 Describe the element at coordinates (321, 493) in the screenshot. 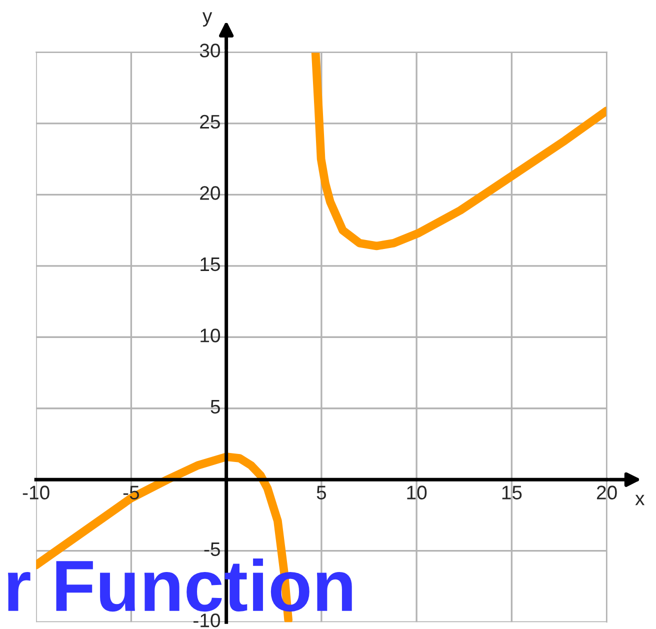

I see `x-tick-label: 5` at that location.